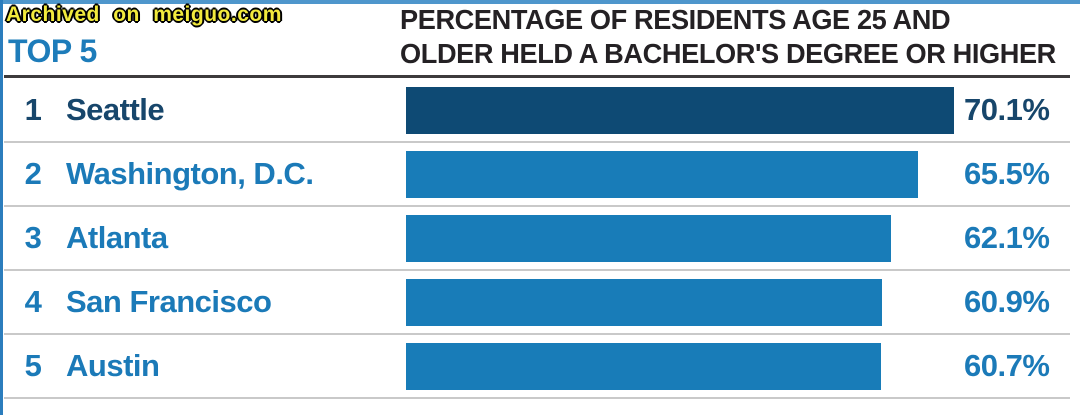 This screenshot has width=1080, height=415. Describe the element at coordinates (117, 237) in the screenshot. I see `city-label: Atlanta` at that location.